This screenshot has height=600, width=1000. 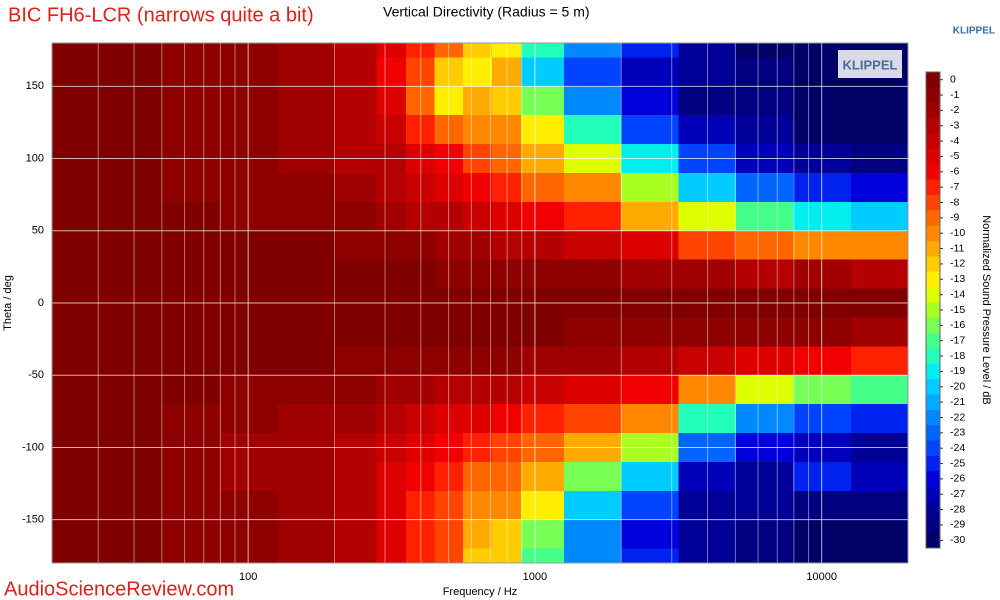 I want to click on colorbar-tick-label: -3, so click(x=954, y=126).